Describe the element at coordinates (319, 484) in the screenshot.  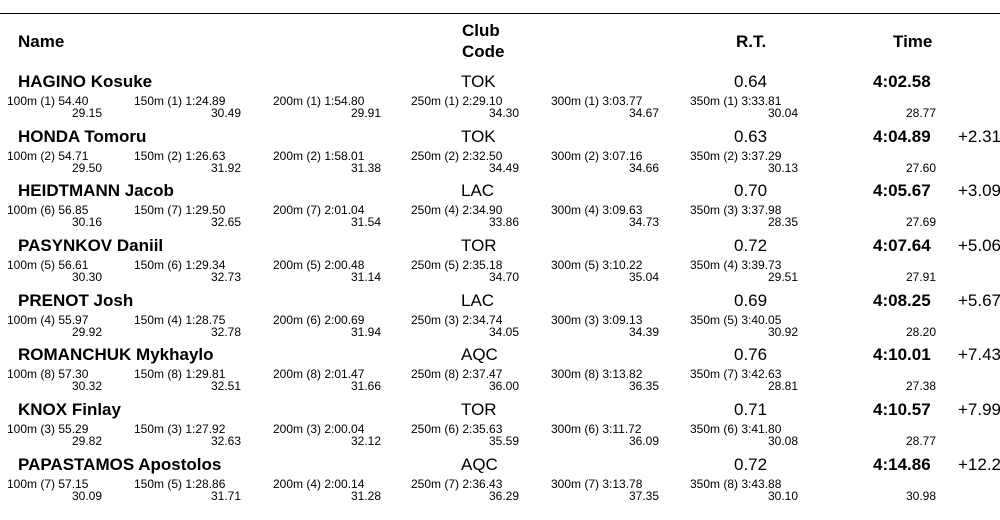
I see `split-cumulative: 200m (4) 2:00.14` at that location.